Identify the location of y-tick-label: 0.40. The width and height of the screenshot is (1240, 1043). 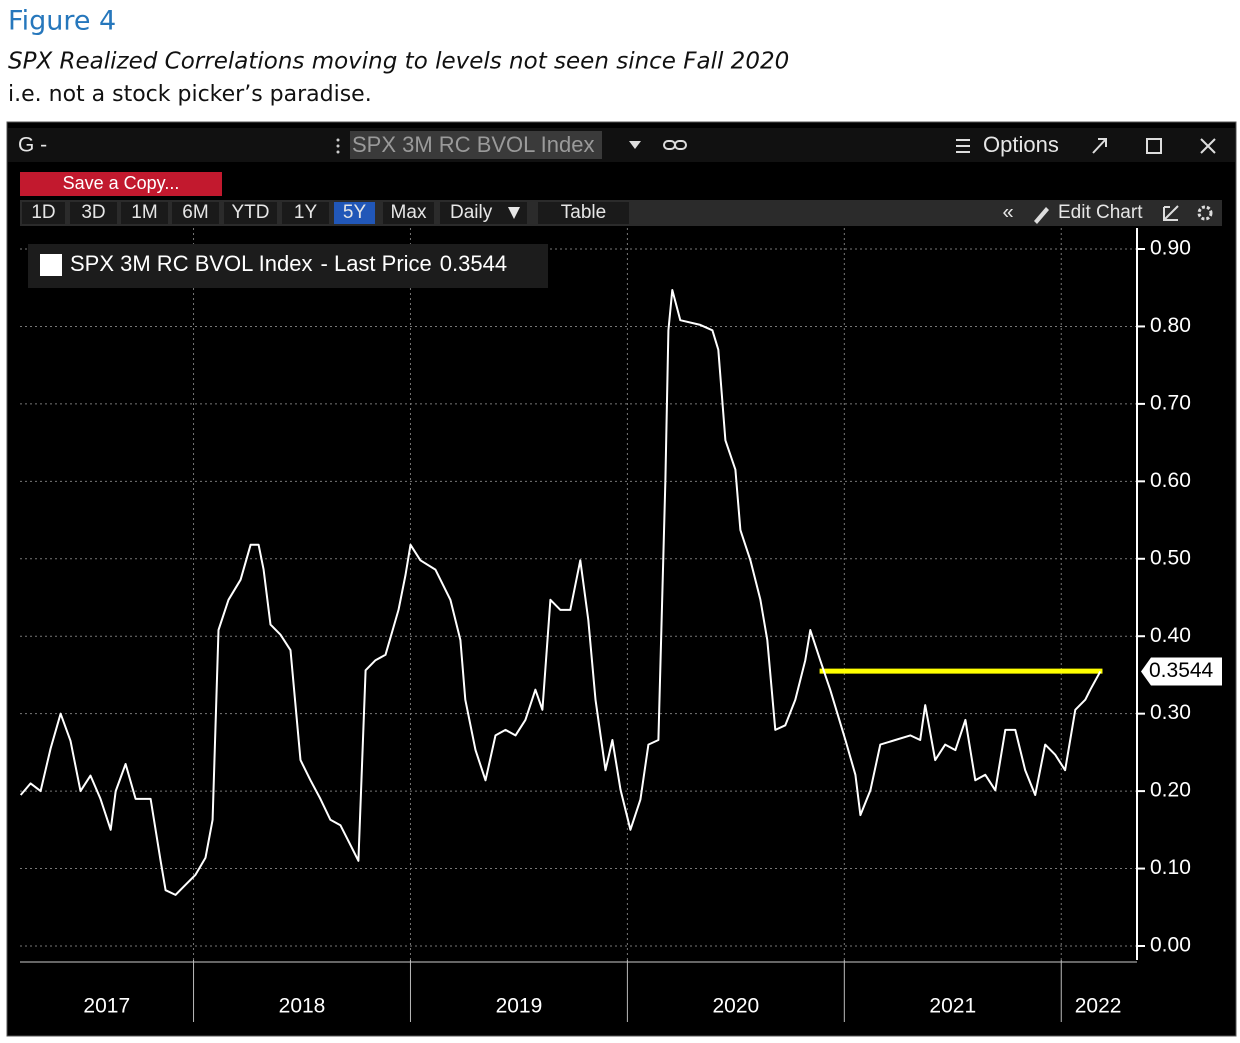
(1170, 635).